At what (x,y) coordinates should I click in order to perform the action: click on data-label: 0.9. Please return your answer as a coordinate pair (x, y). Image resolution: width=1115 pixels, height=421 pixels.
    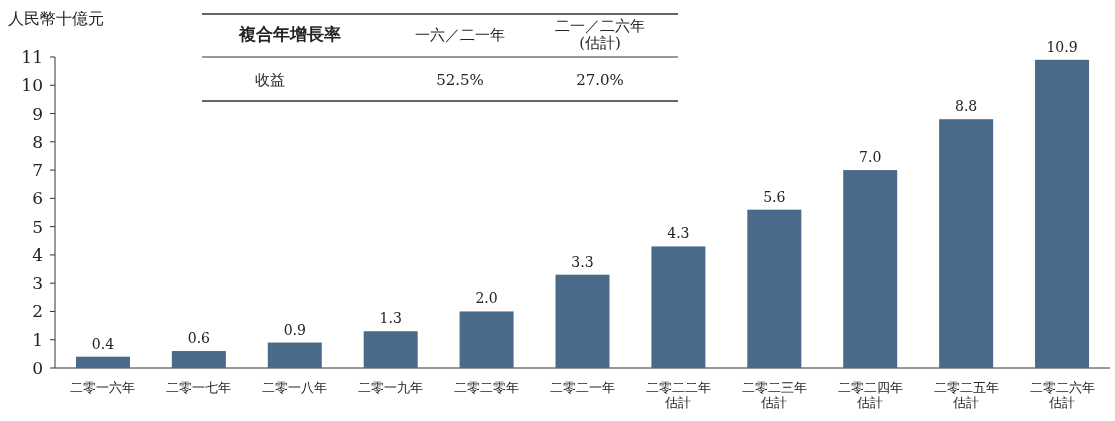
    Looking at the image, I should click on (294, 329).